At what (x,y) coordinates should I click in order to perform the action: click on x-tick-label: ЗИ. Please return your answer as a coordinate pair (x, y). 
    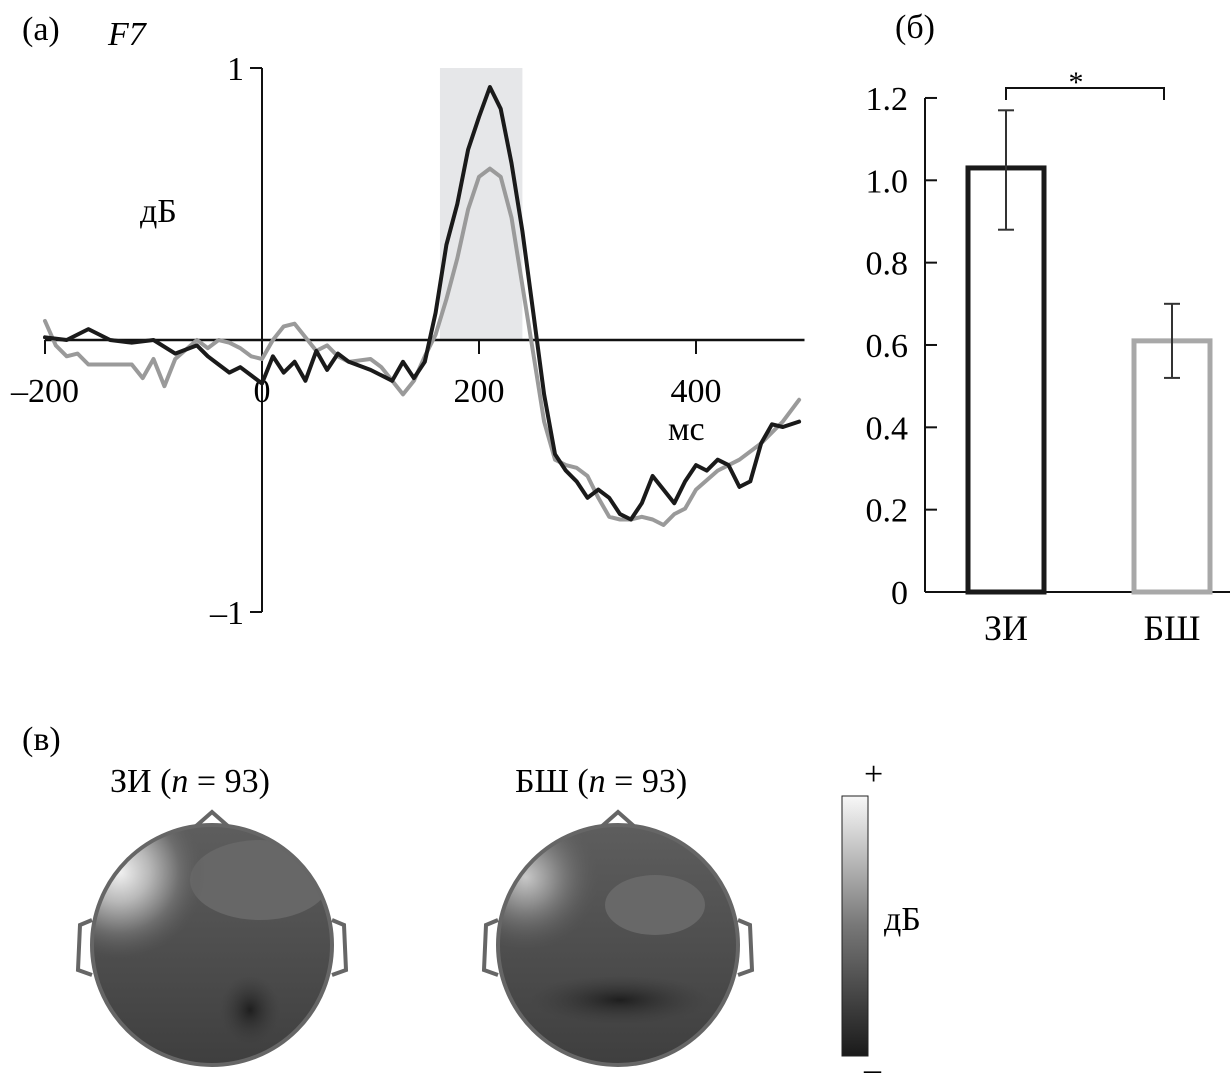
    Looking at the image, I should click on (1006, 628).